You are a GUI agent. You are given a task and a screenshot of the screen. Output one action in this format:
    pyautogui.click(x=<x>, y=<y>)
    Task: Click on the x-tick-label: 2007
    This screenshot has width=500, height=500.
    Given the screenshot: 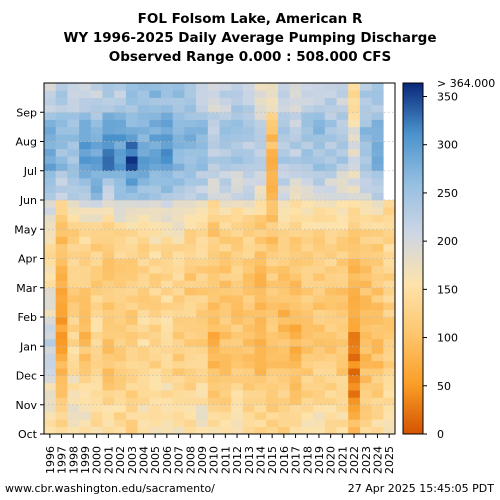 What is the action you would take?
    pyautogui.click(x=179, y=460)
    